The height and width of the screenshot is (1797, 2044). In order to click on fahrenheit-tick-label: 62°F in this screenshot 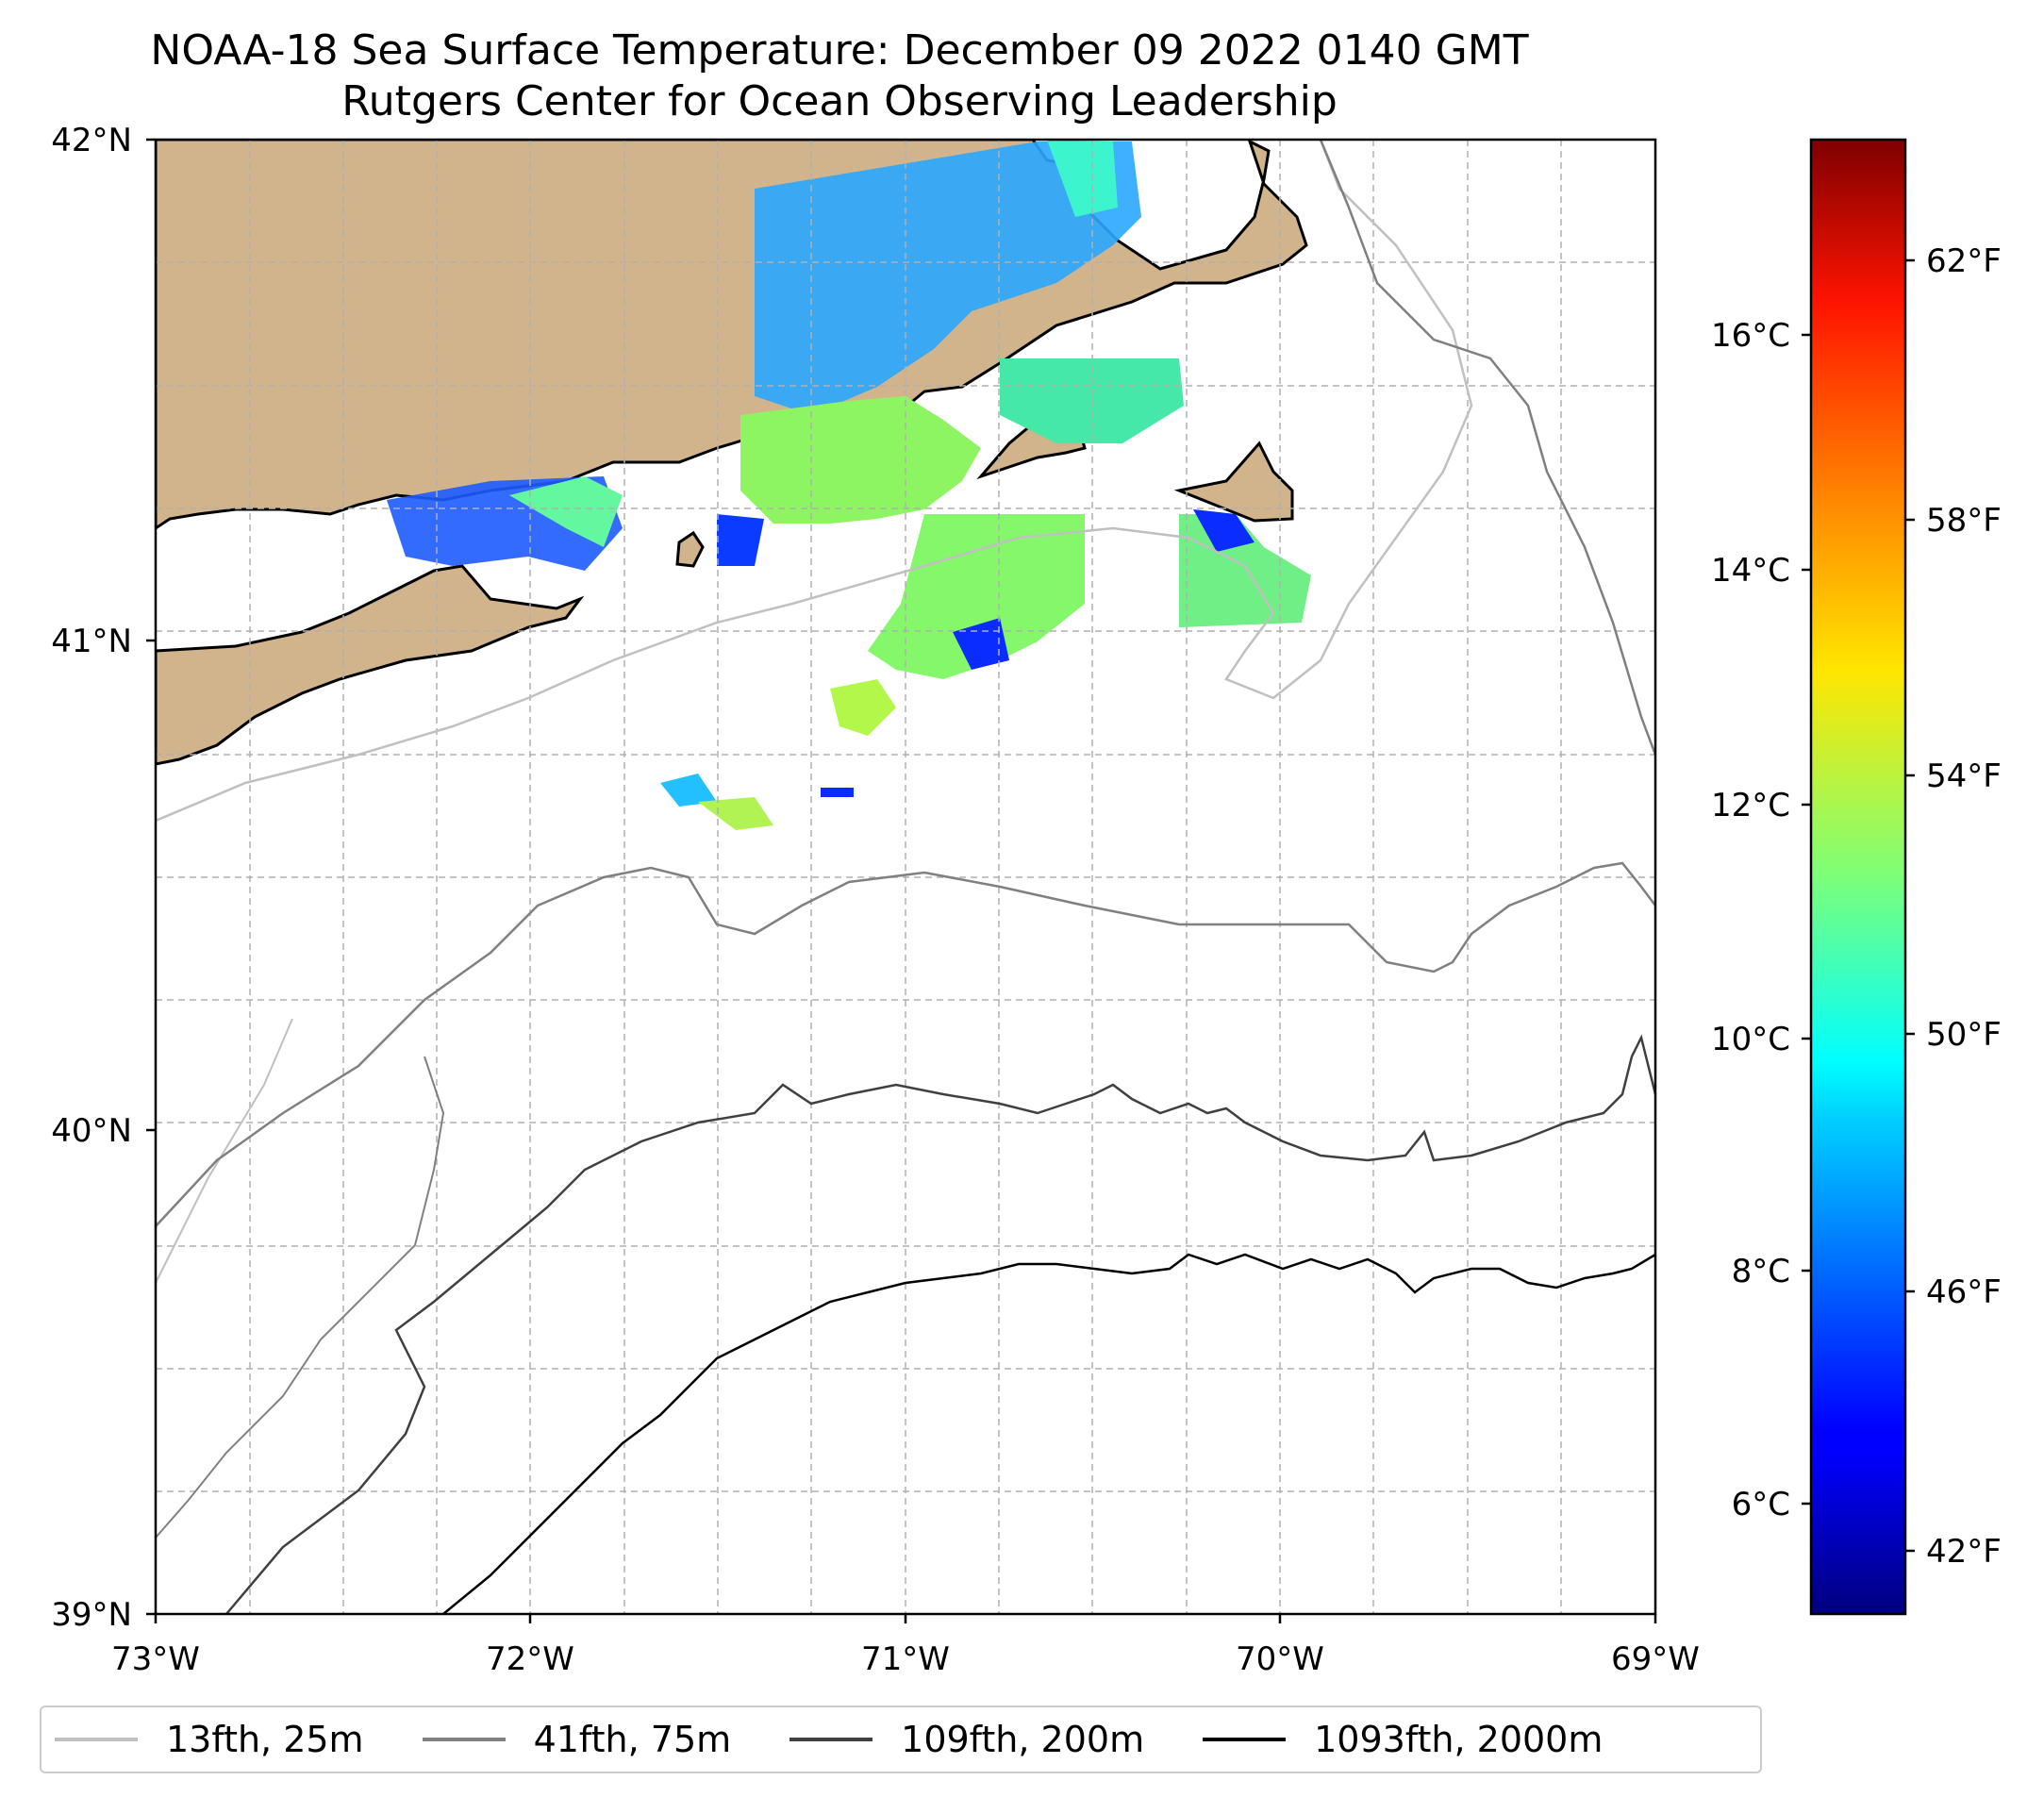, I will do `click(1964, 261)`.